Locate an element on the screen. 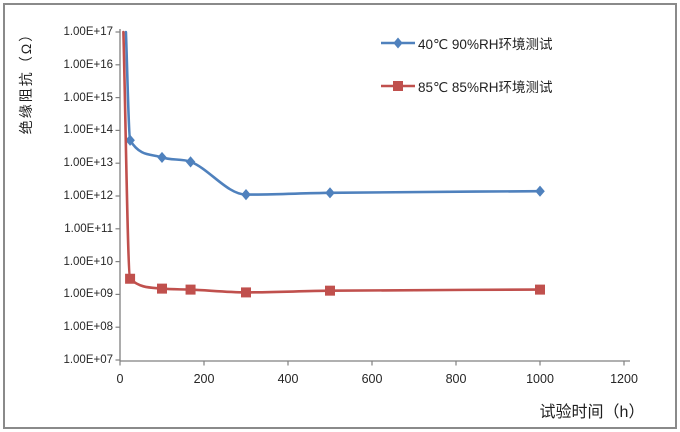 The image size is (680, 432). legend-swatch-diamond-icon is located at coordinates (398, 43).